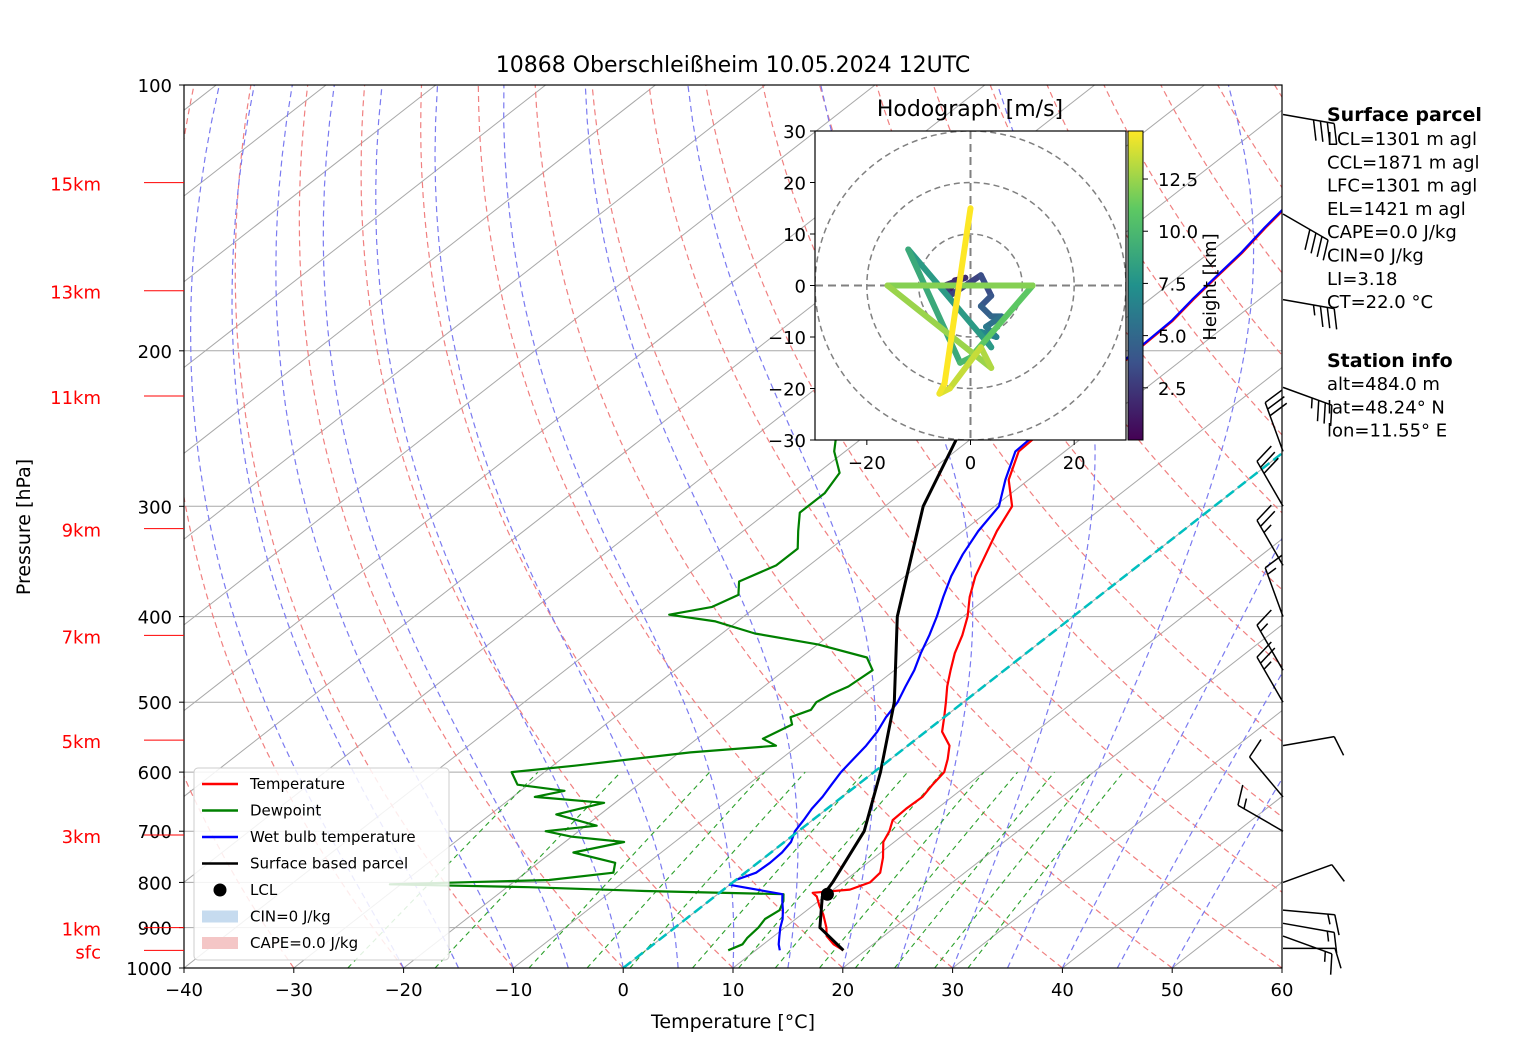 The image size is (1517, 1058). I want to click on y-tick-label: 800, so click(155, 883).